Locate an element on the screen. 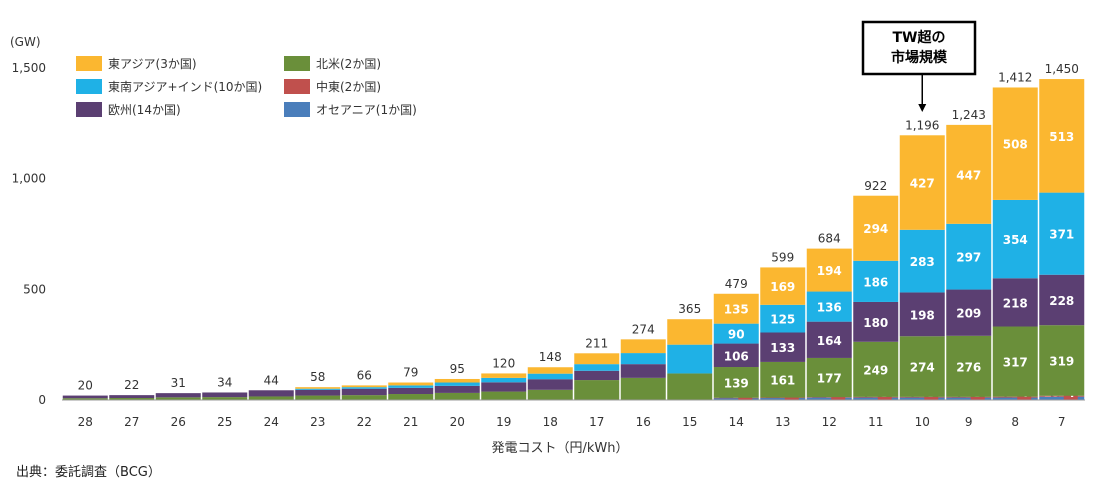  bar-stack-26: 31 is located at coordinates (178, 388).